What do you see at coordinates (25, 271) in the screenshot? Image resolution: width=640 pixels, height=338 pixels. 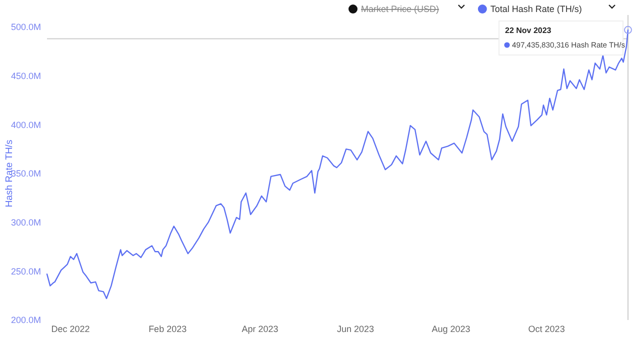 I see `y-tick-label: 250.0M` at bounding box center [25, 271].